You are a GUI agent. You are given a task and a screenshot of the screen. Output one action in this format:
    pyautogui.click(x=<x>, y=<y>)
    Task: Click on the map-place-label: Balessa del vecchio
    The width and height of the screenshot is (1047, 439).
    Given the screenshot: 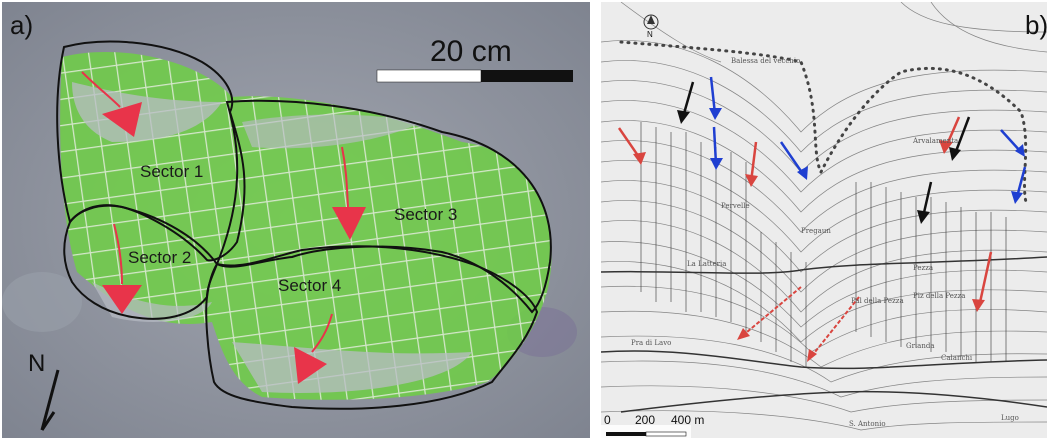 What is the action you would take?
    pyautogui.click(x=766, y=61)
    